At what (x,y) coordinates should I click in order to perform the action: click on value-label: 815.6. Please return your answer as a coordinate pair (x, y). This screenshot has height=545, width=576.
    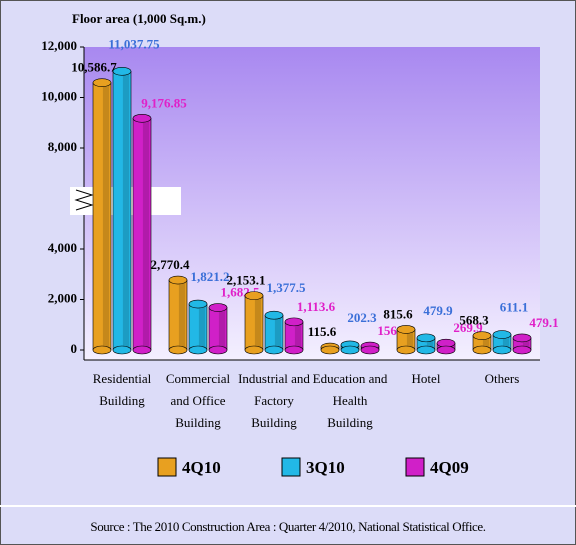
    Looking at the image, I should click on (398, 313).